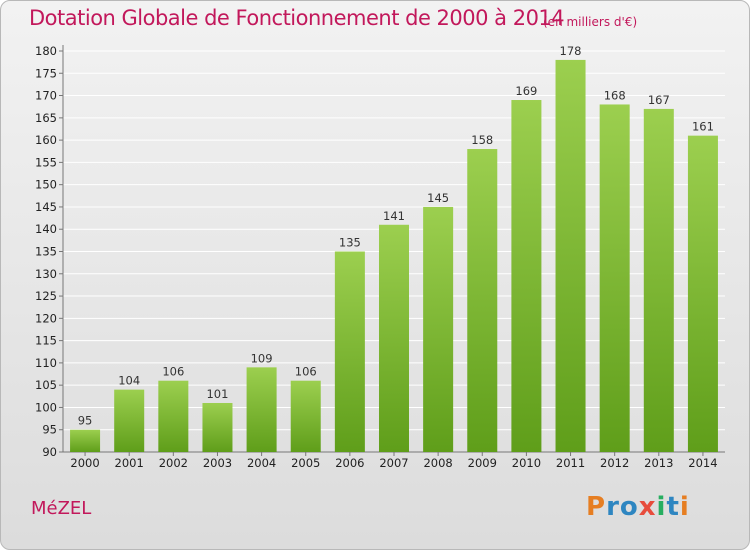 This screenshot has height=550, width=750. I want to click on y-tick-label: 180, so click(46, 51).